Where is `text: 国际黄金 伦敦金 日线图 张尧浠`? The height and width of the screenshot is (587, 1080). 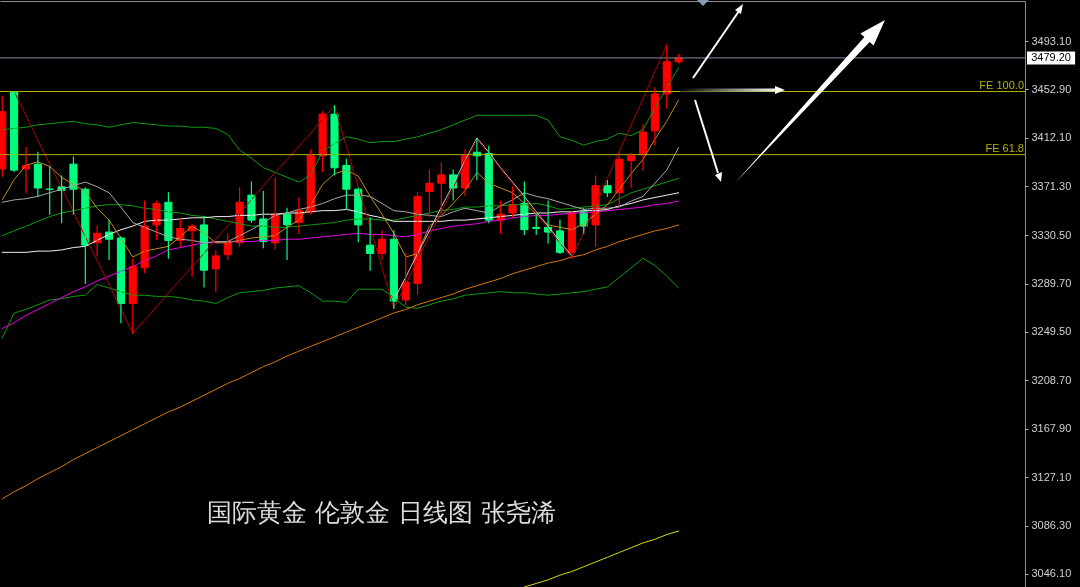 text: 国际黄金 伦敦金 日线图 张尧浠 is located at coordinates (381, 512).